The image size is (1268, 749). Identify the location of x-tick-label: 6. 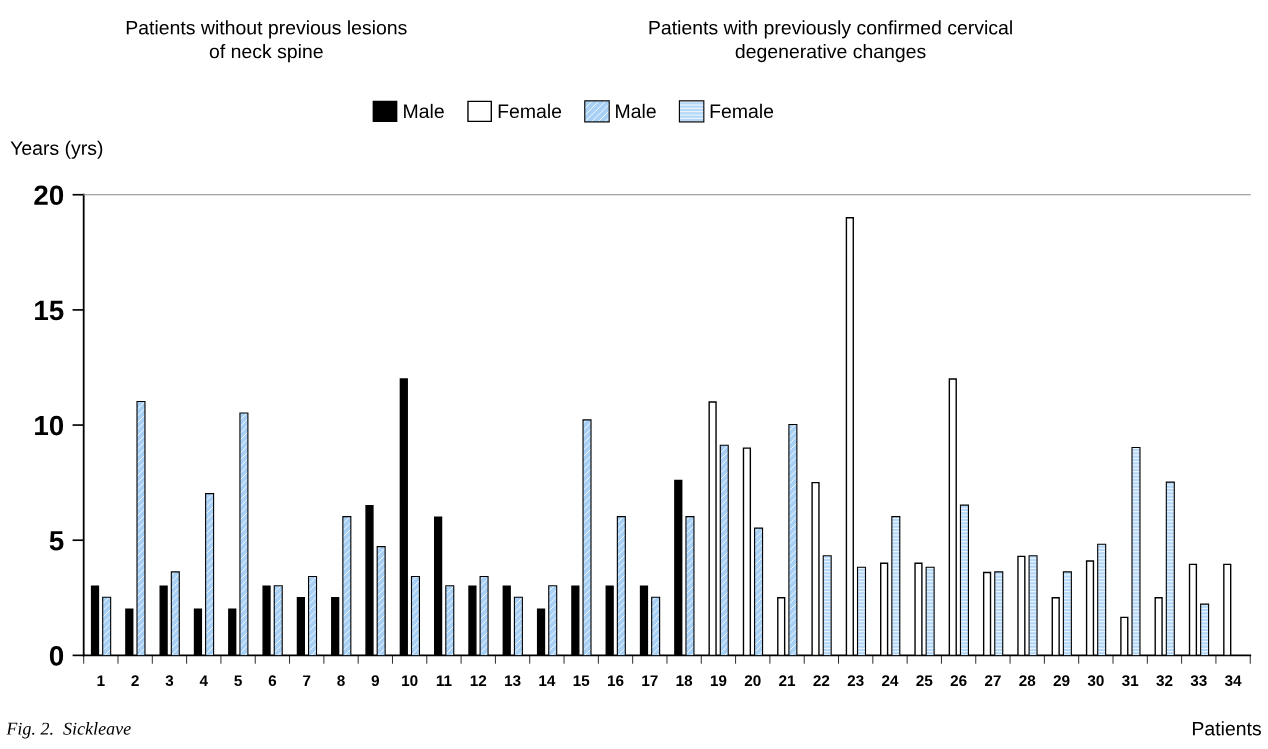
(272, 681).